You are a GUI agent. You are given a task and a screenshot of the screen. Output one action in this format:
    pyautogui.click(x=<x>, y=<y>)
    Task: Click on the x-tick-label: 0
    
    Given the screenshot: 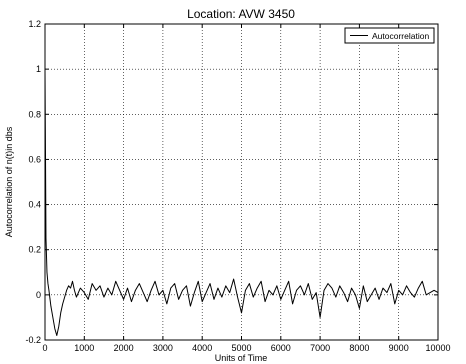 What is the action you would take?
    pyautogui.click(x=44, y=348)
    